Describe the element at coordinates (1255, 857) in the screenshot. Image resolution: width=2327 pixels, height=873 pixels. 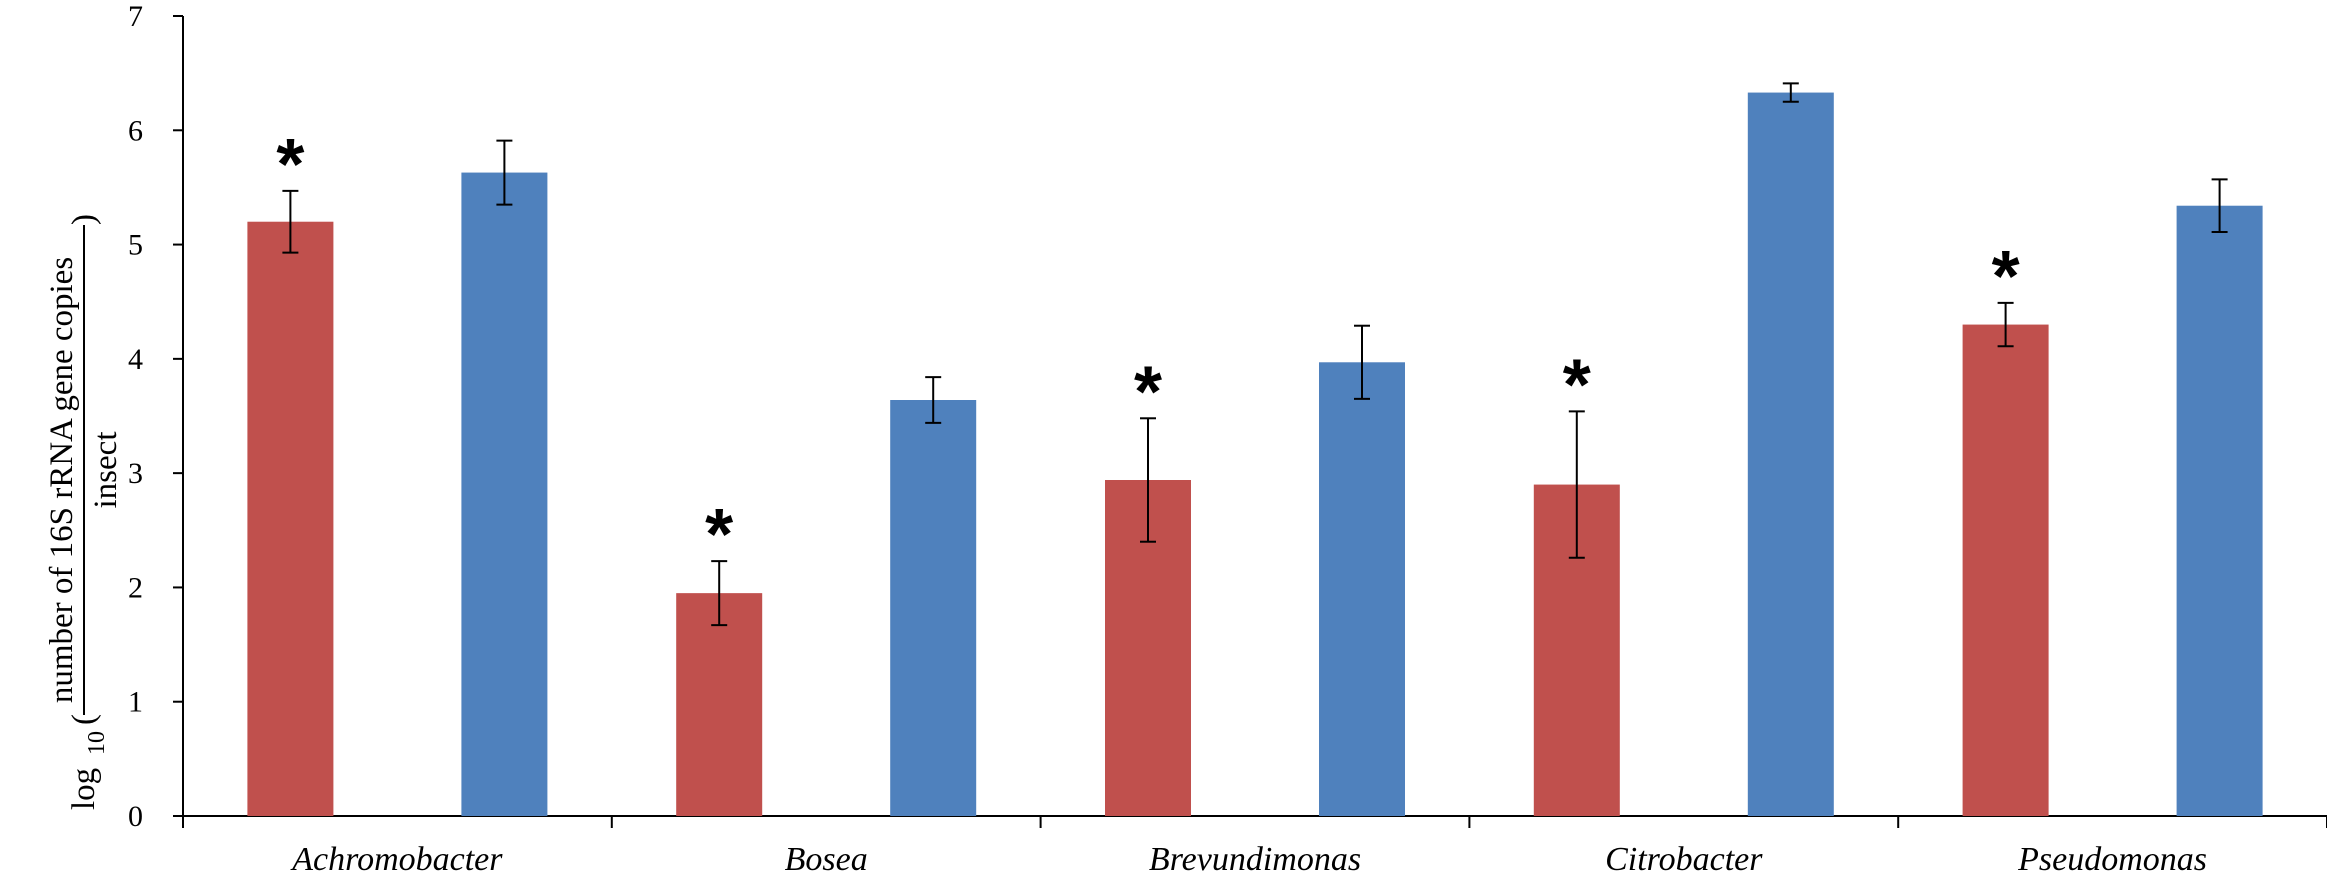
I see `x-tick-label: Brevundimonas` at that location.